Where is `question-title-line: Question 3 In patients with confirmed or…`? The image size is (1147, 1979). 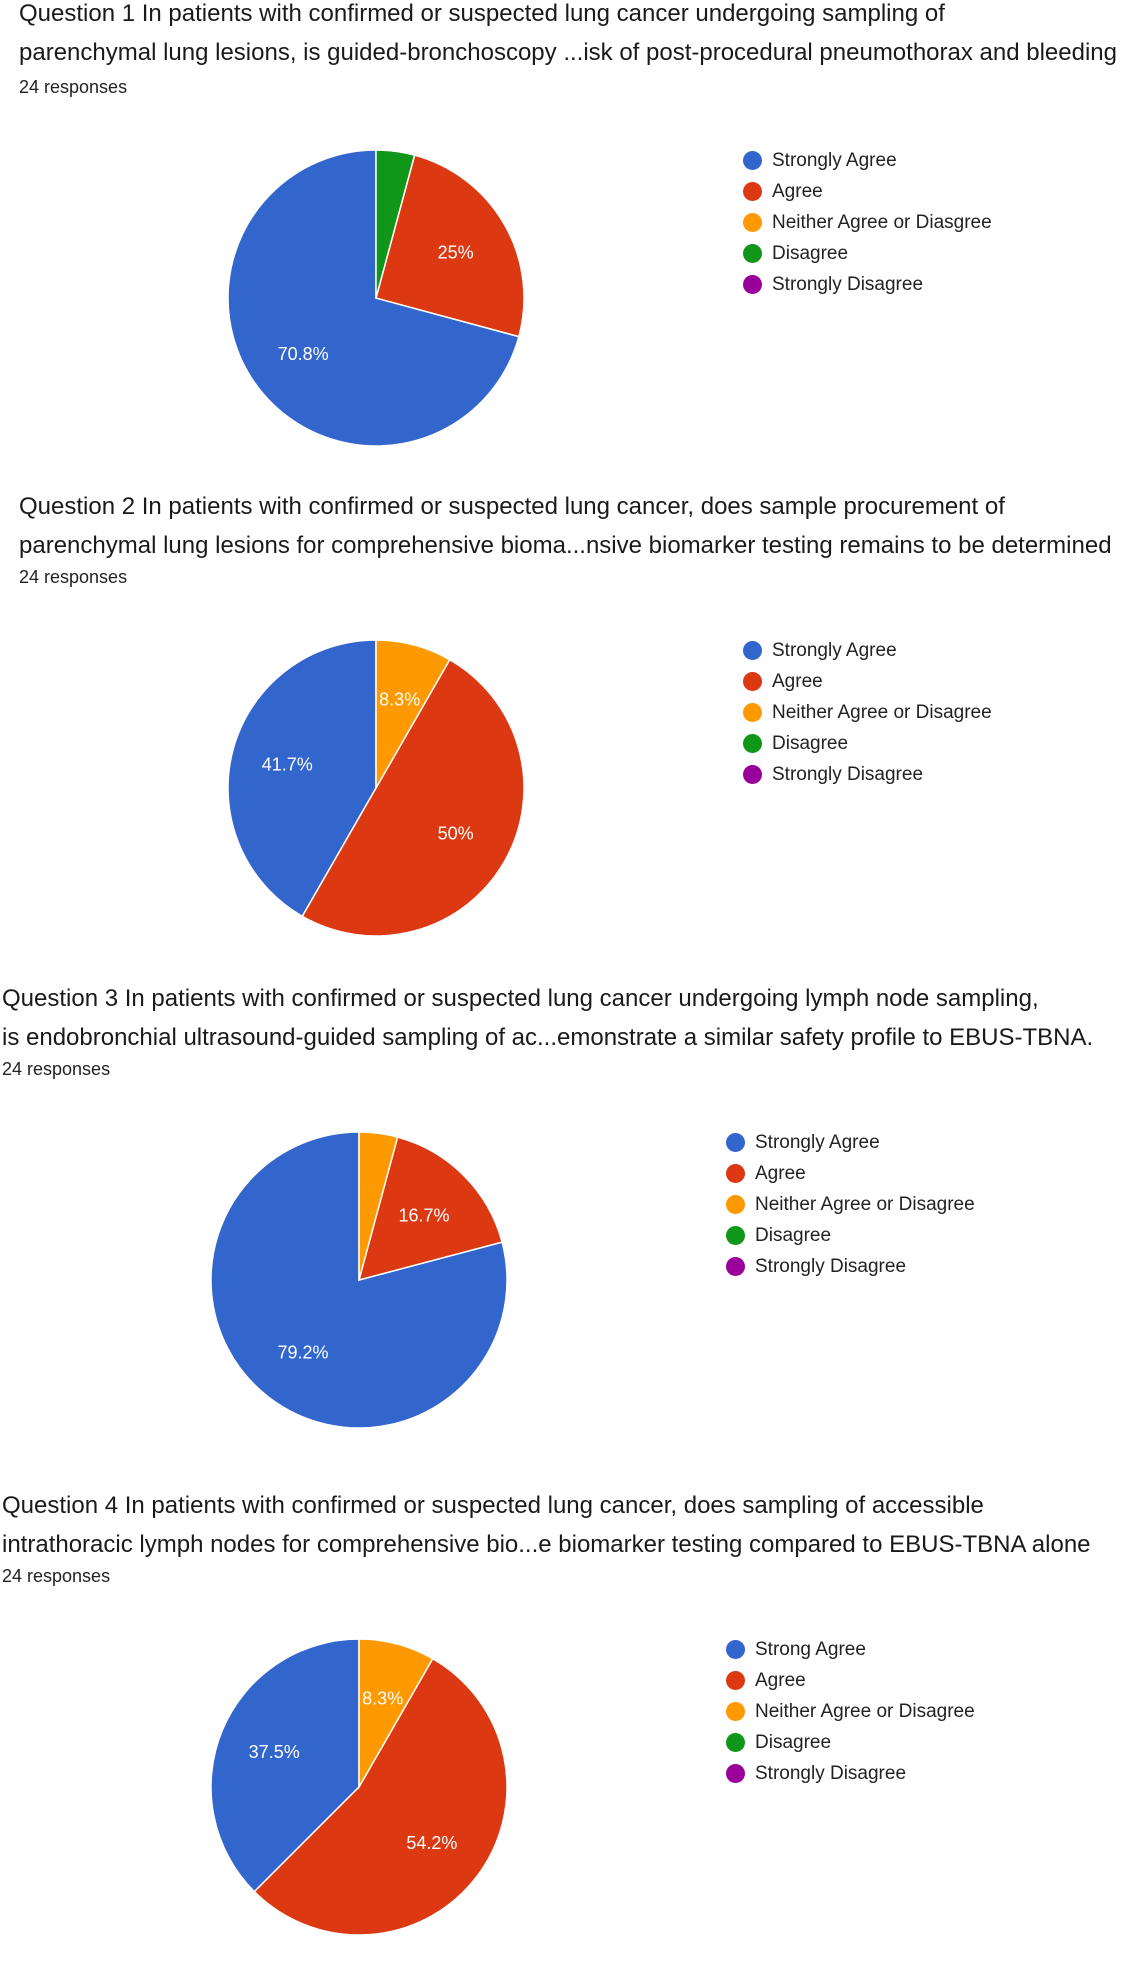 question-title-line: Question 3 In patients with confirmed or… is located at coordinates (520, 998).